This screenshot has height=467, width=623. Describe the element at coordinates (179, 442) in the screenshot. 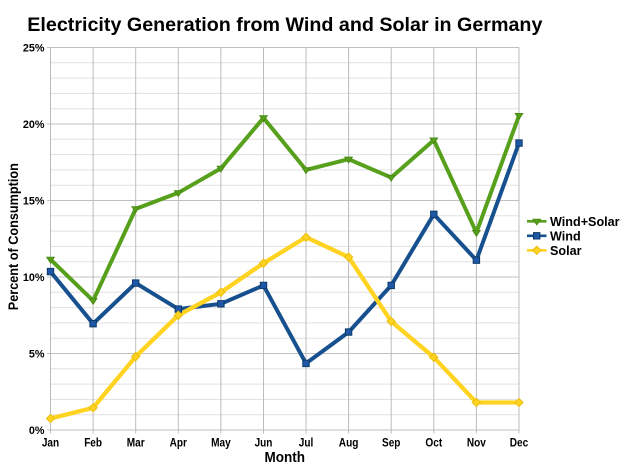

I see `svg-text: Apr` at that location.